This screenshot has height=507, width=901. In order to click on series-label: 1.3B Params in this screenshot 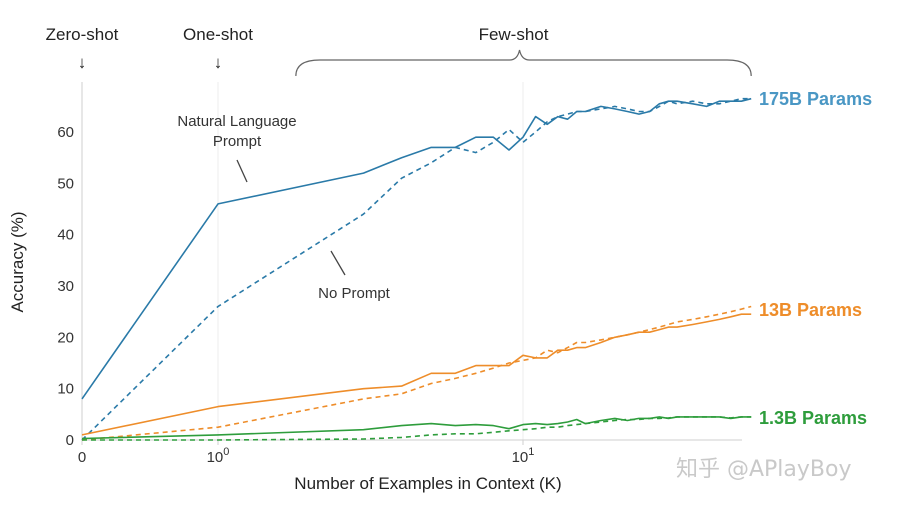, I will do `click(813, 418)`.